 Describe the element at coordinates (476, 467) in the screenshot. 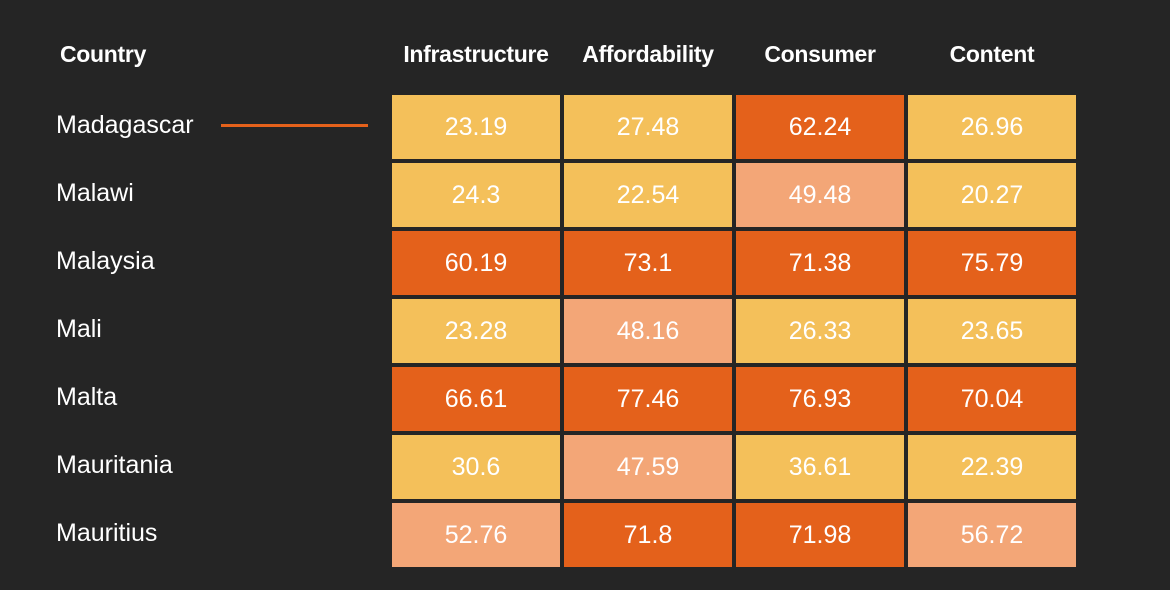

I see `heatmap-cell: 30.6` at that location.